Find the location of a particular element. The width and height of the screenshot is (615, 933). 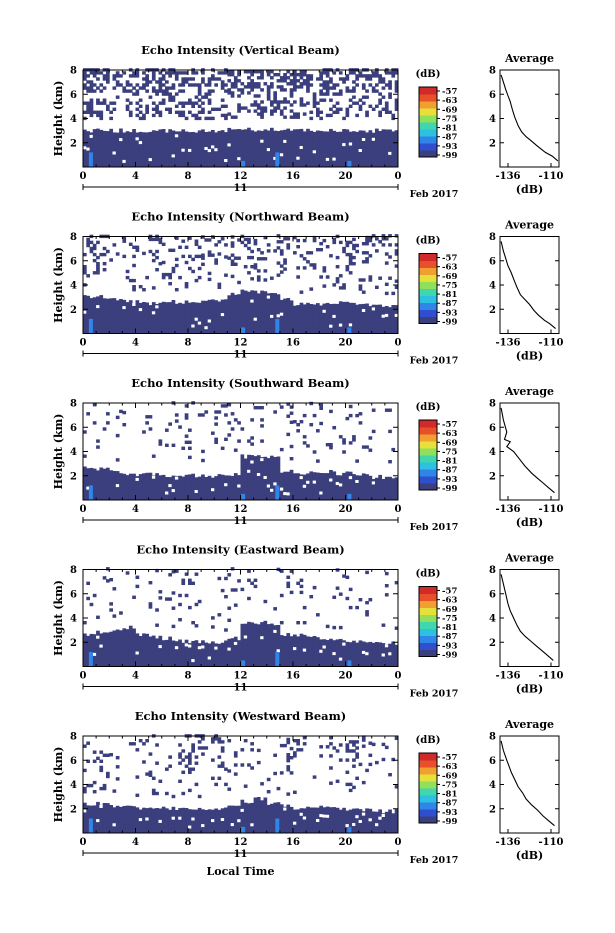

profile-x-tick-label: -136 is located at coordinates (507, 509).